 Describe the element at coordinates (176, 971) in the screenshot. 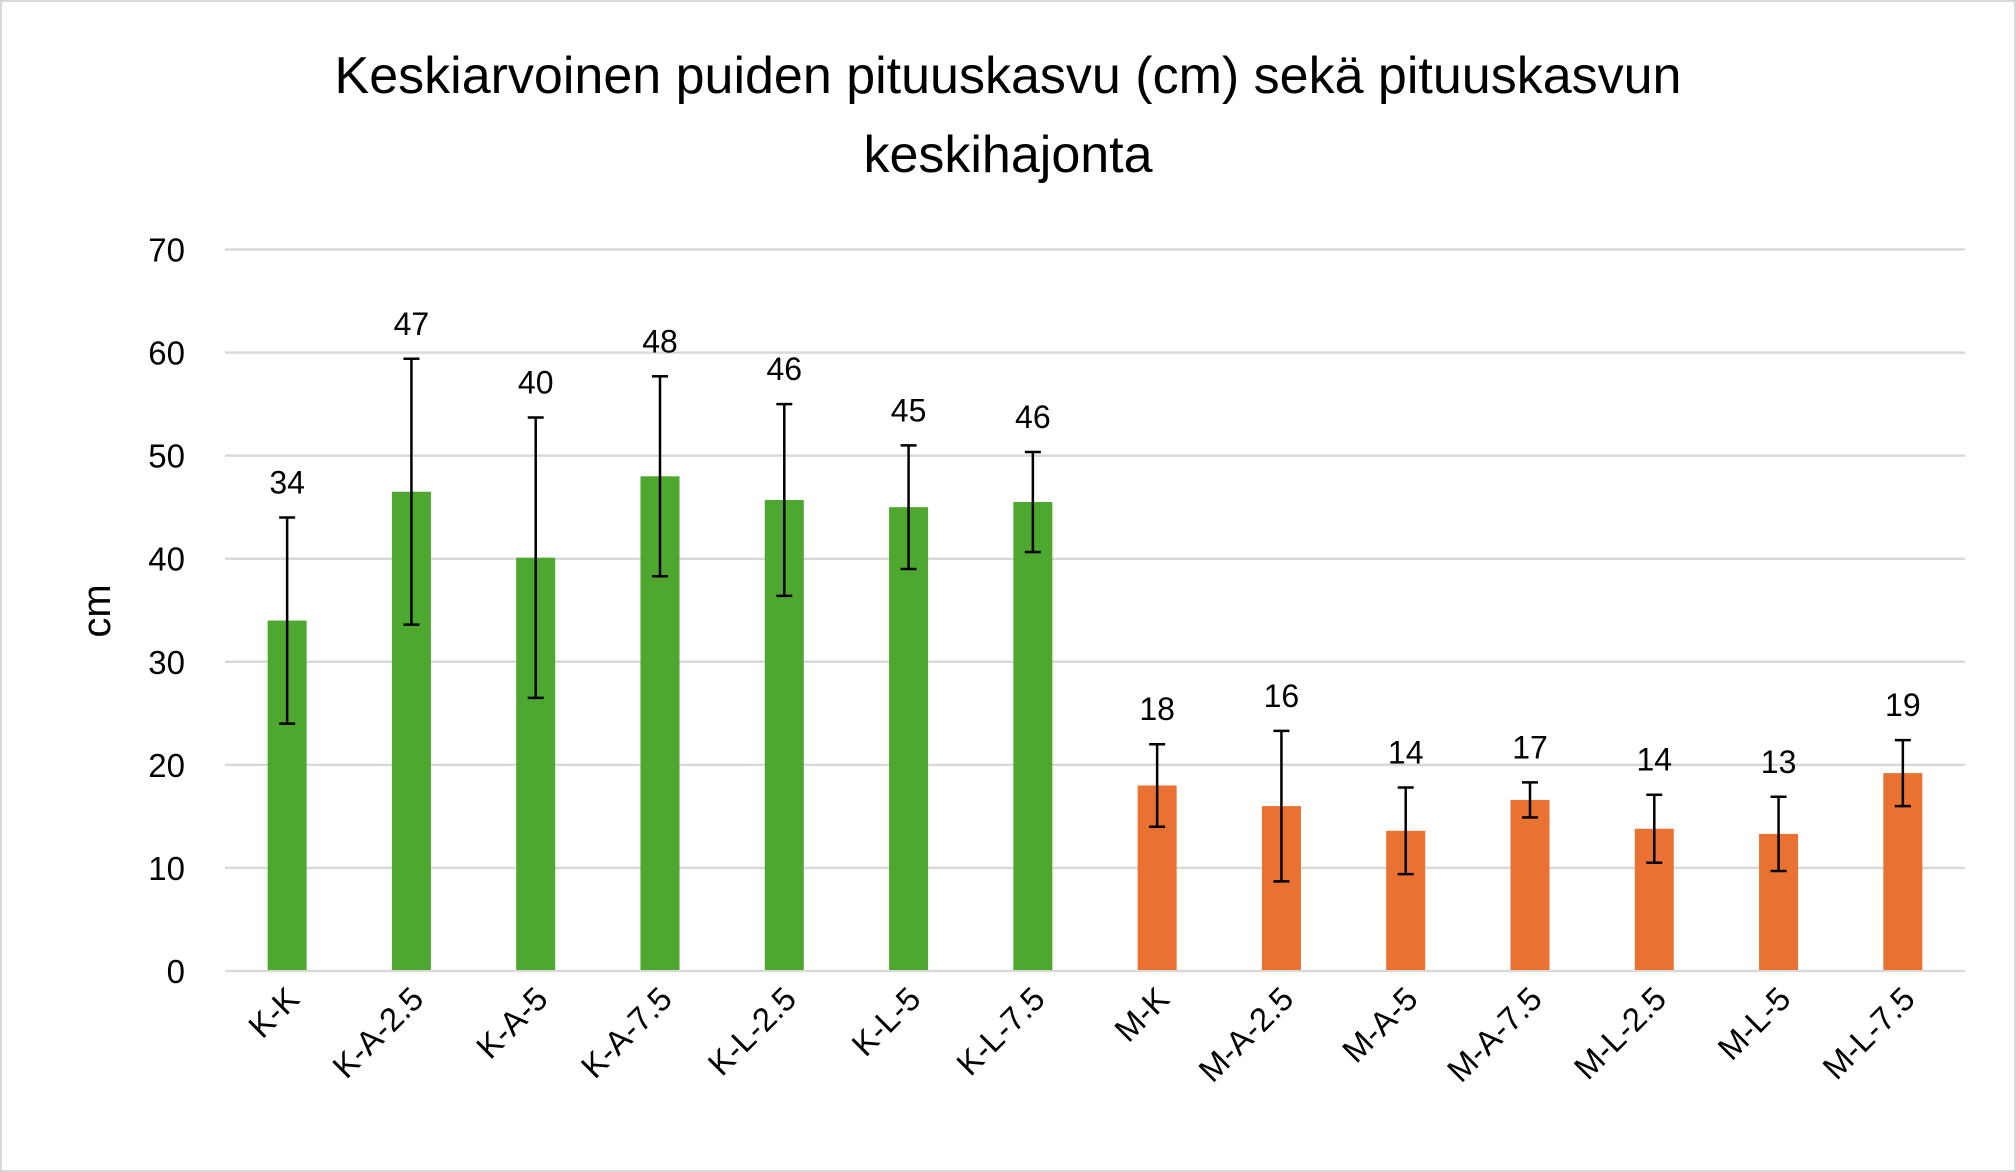

I see `y-tick-label: 0` at that location.